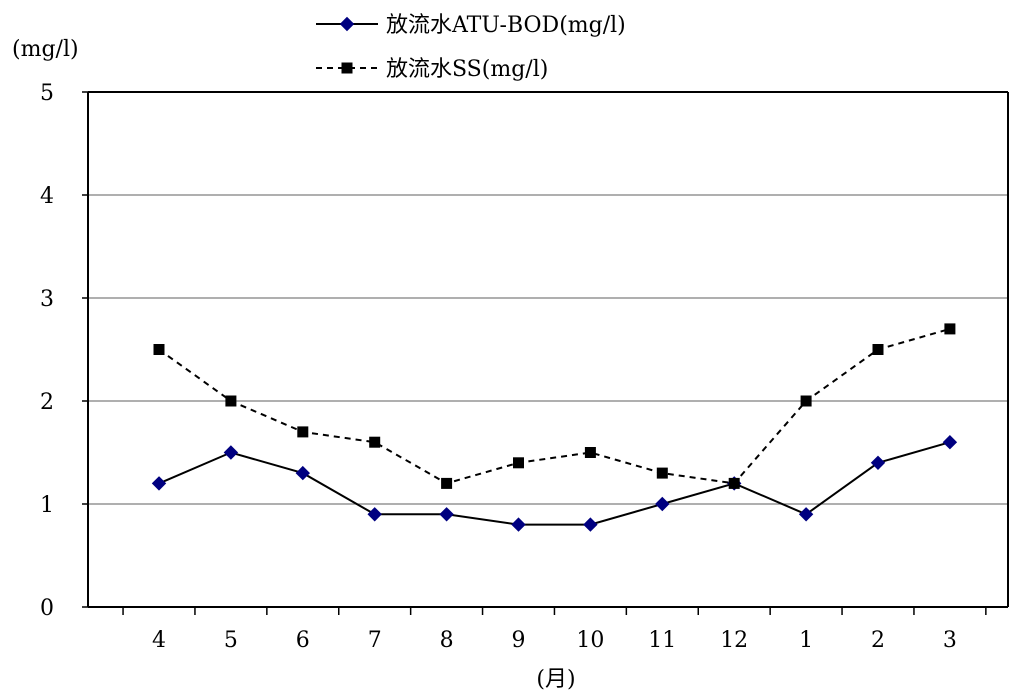 Image resolution: width=1010 pixels, height=700 pixels. What do you see at coordinates (734, 640) in the screenshot?
I see `x-tick-label: 12` at bounding box center [734, 640].